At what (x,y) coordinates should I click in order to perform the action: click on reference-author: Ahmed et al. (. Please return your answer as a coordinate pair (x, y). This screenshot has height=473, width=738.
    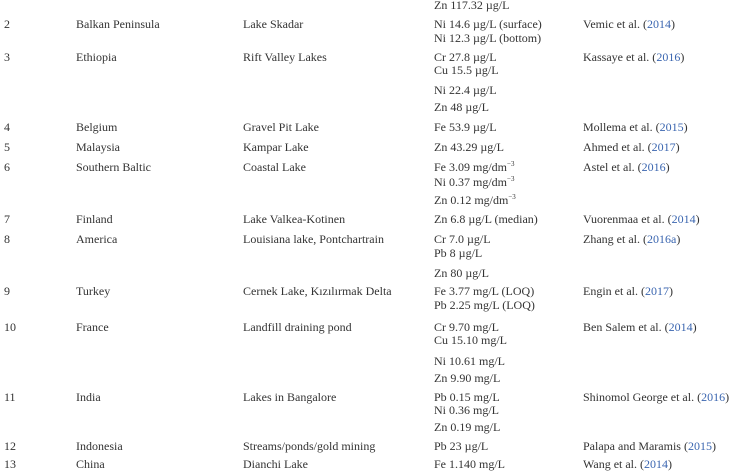
    Looking at the image, I should click on (617, 147).